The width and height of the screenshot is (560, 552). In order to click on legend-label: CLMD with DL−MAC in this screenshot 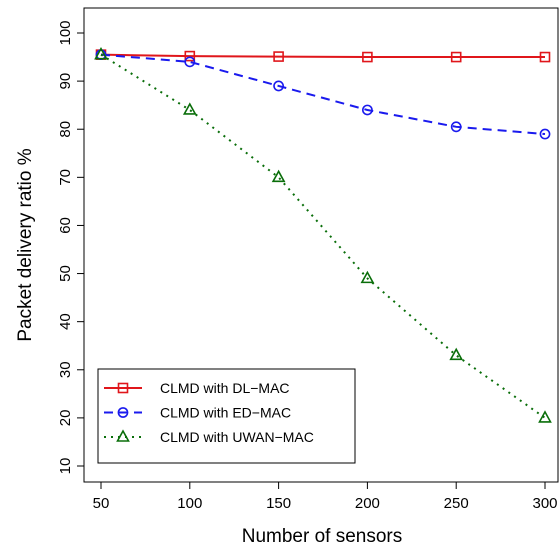, I will do `click(225, 388)`.